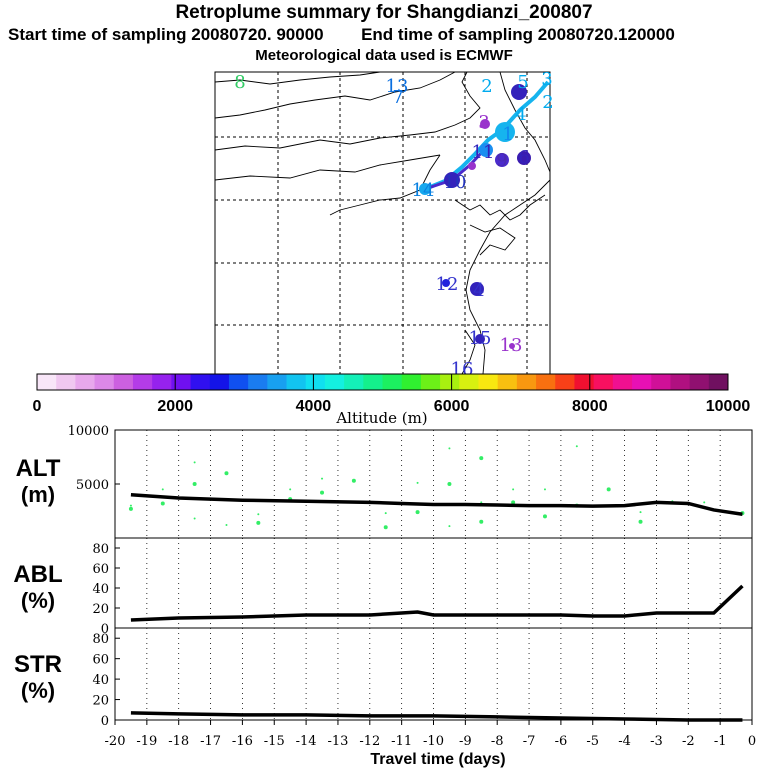  I want to click on trajectory-label: 11, so click(483, 152).